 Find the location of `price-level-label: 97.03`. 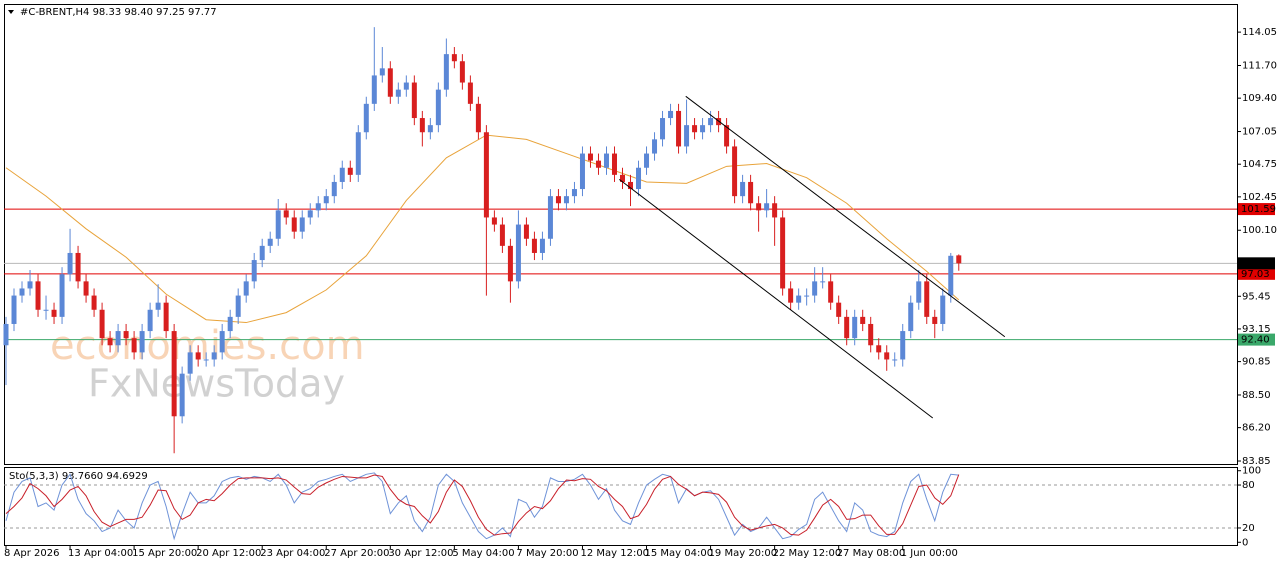

price-level-label: 97.03 is located at coordinates (1255, 274).